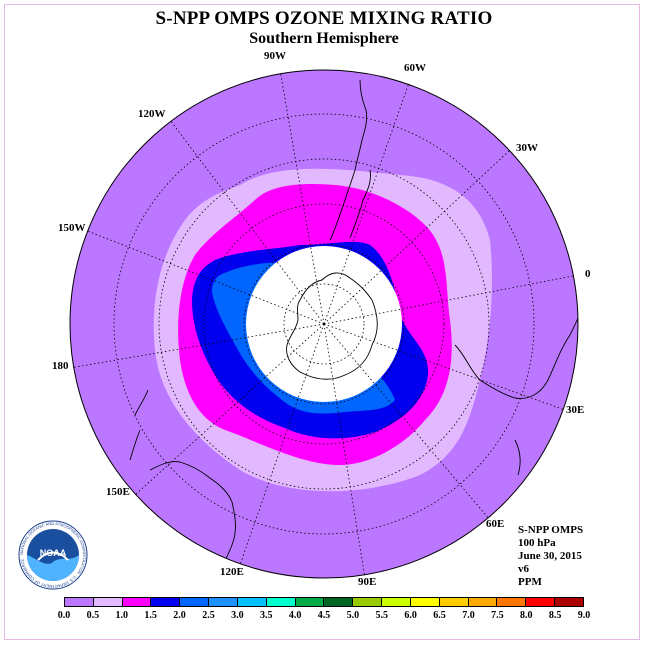  I want to click on info-date: June 30, 2015, so click(550, 556).